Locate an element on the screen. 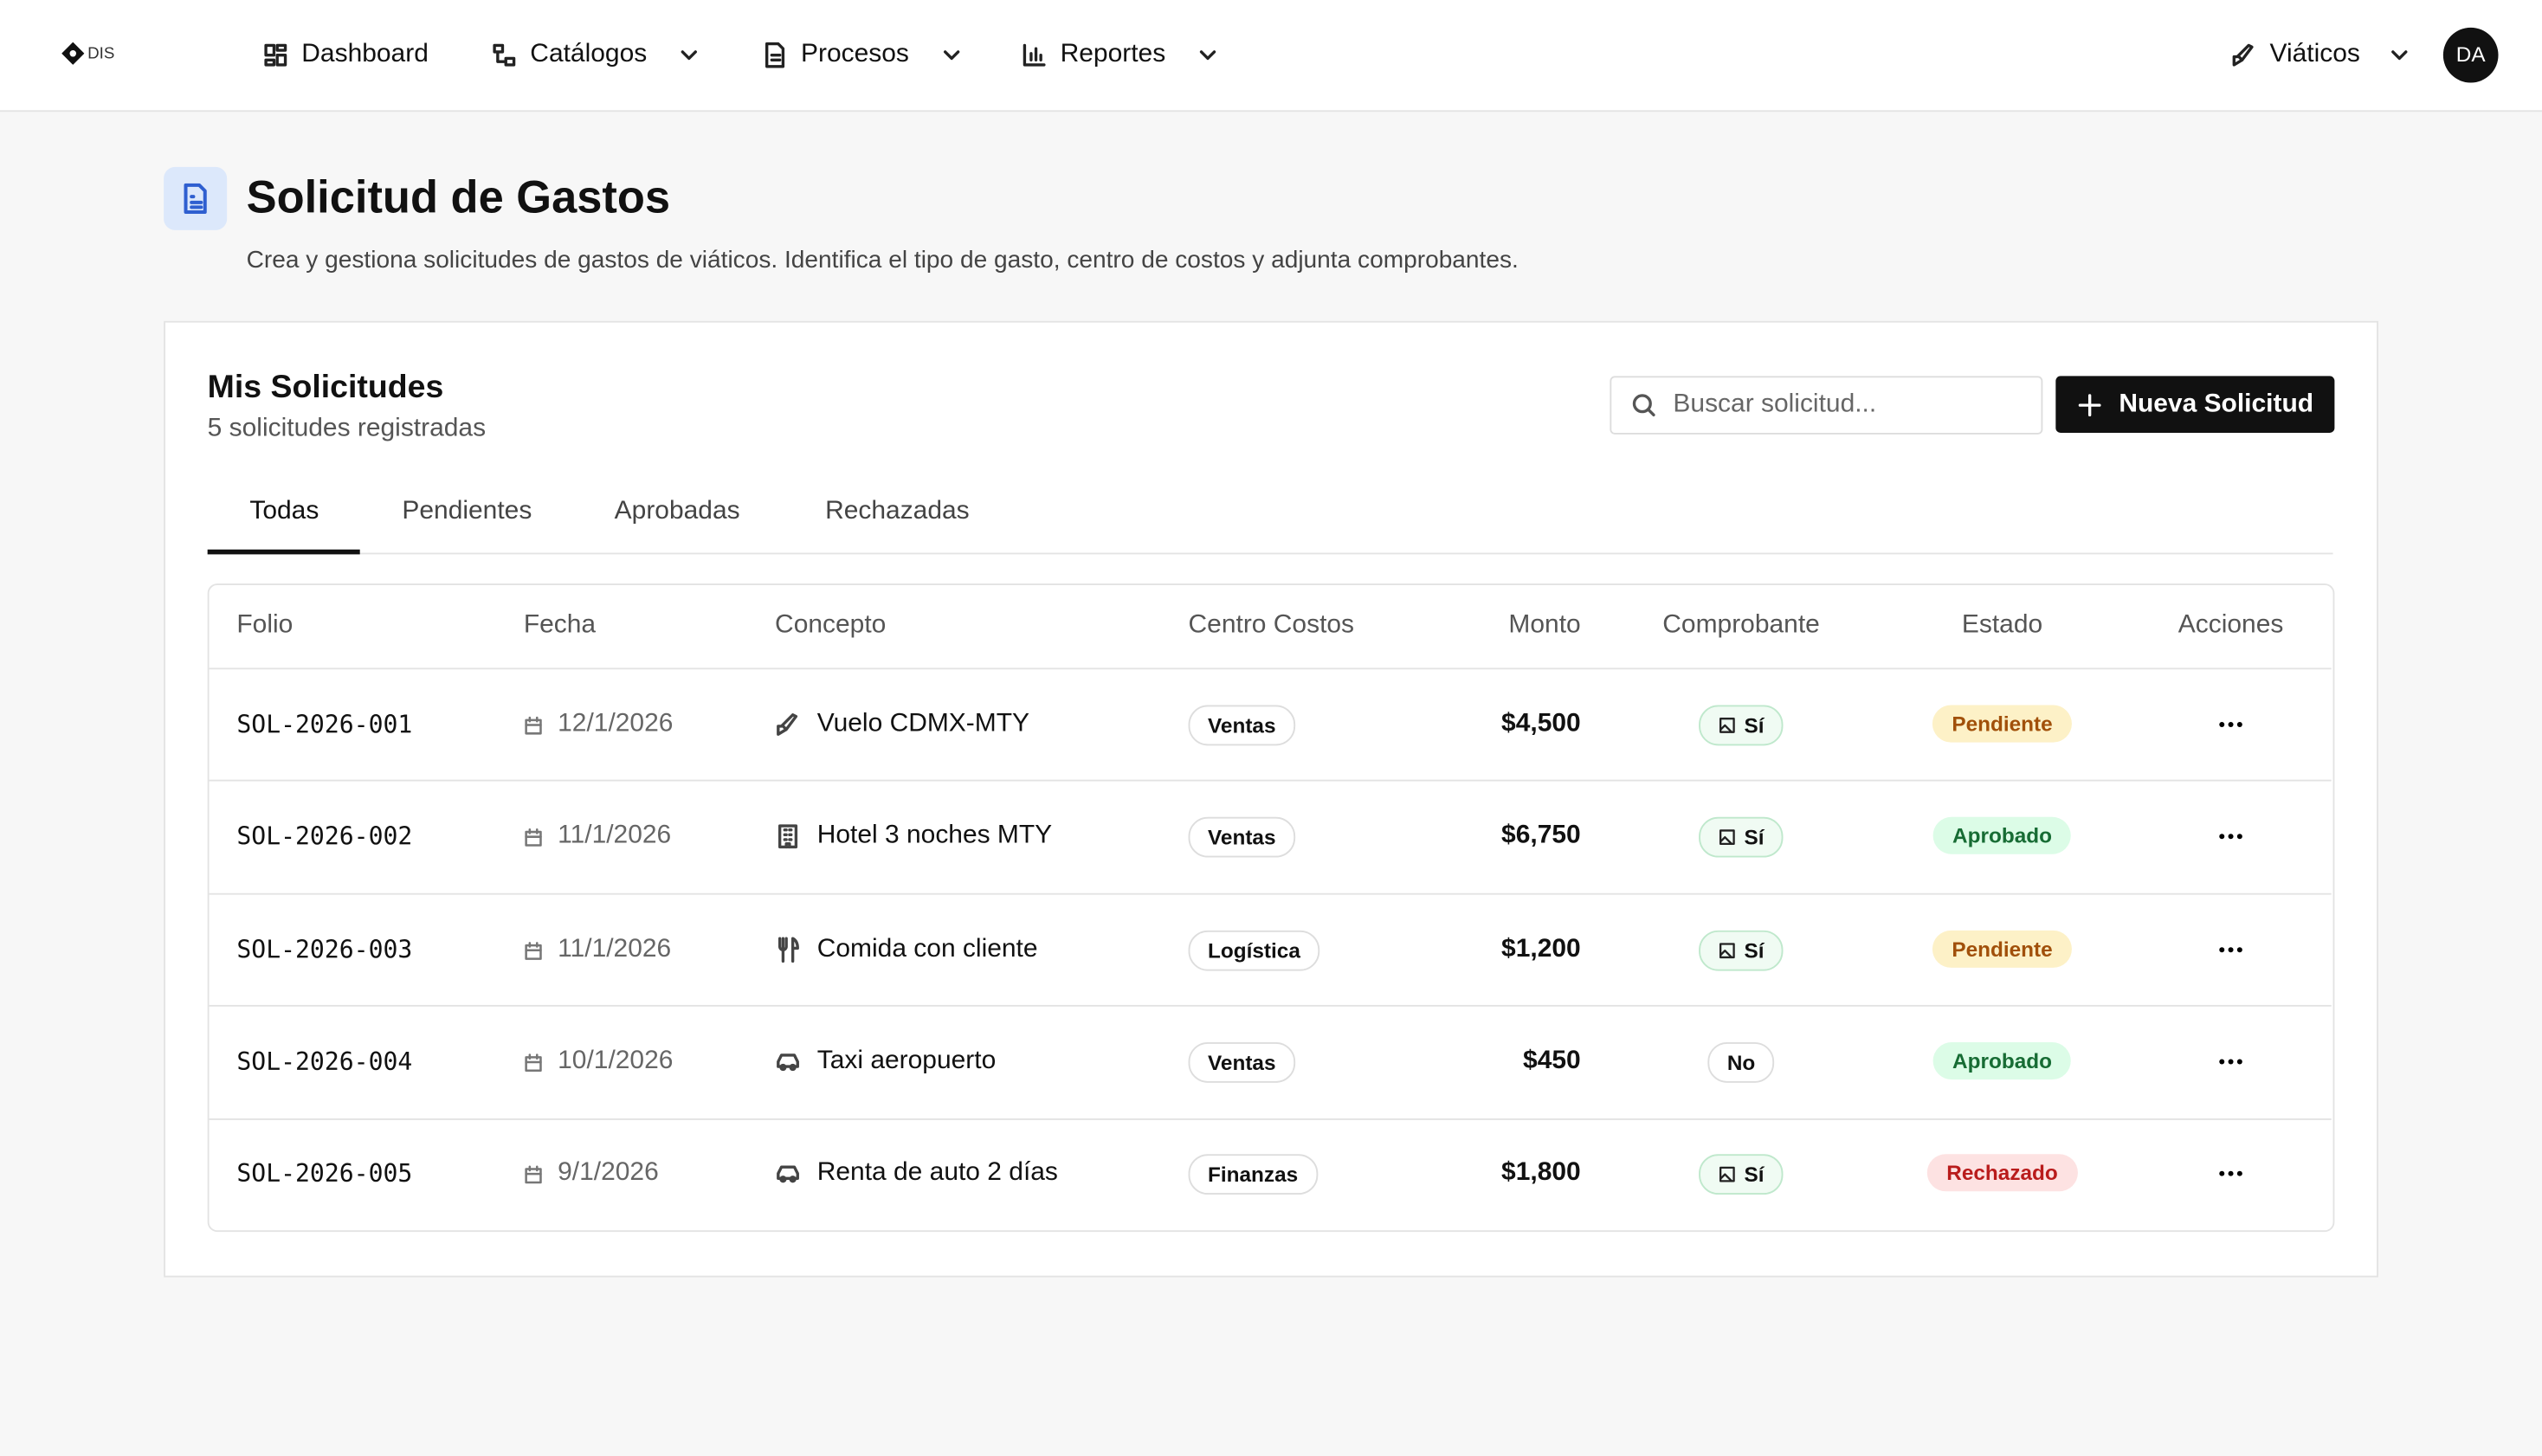 The height and width of the screenshot is (1456, 2542). amount: $6,750 is located at coordinates (1541, 835).